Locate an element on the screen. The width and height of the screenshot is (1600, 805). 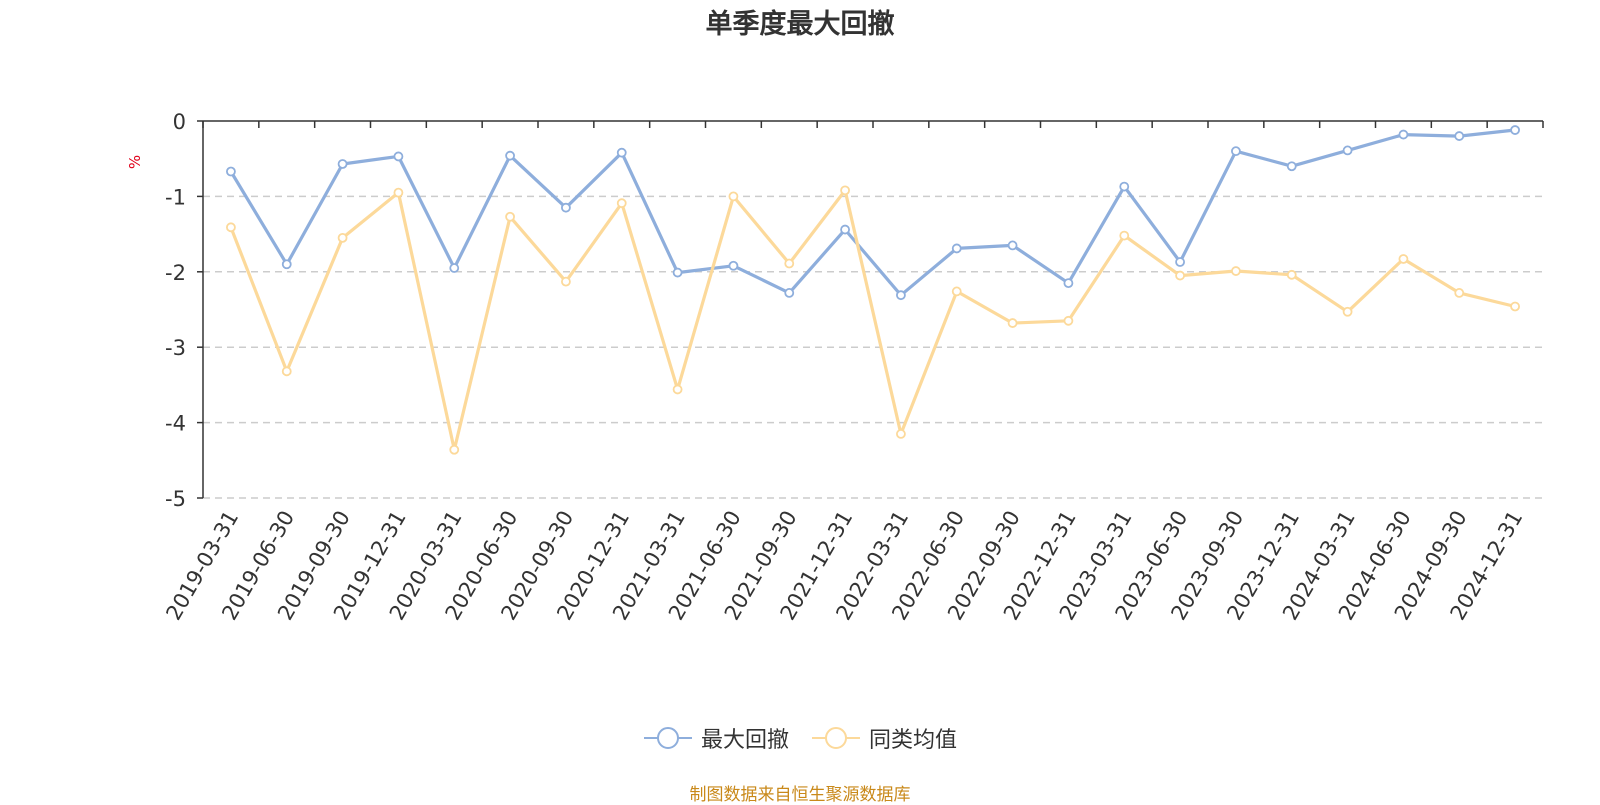
y-tick-label: -1 is located at coordinates (175, 197).